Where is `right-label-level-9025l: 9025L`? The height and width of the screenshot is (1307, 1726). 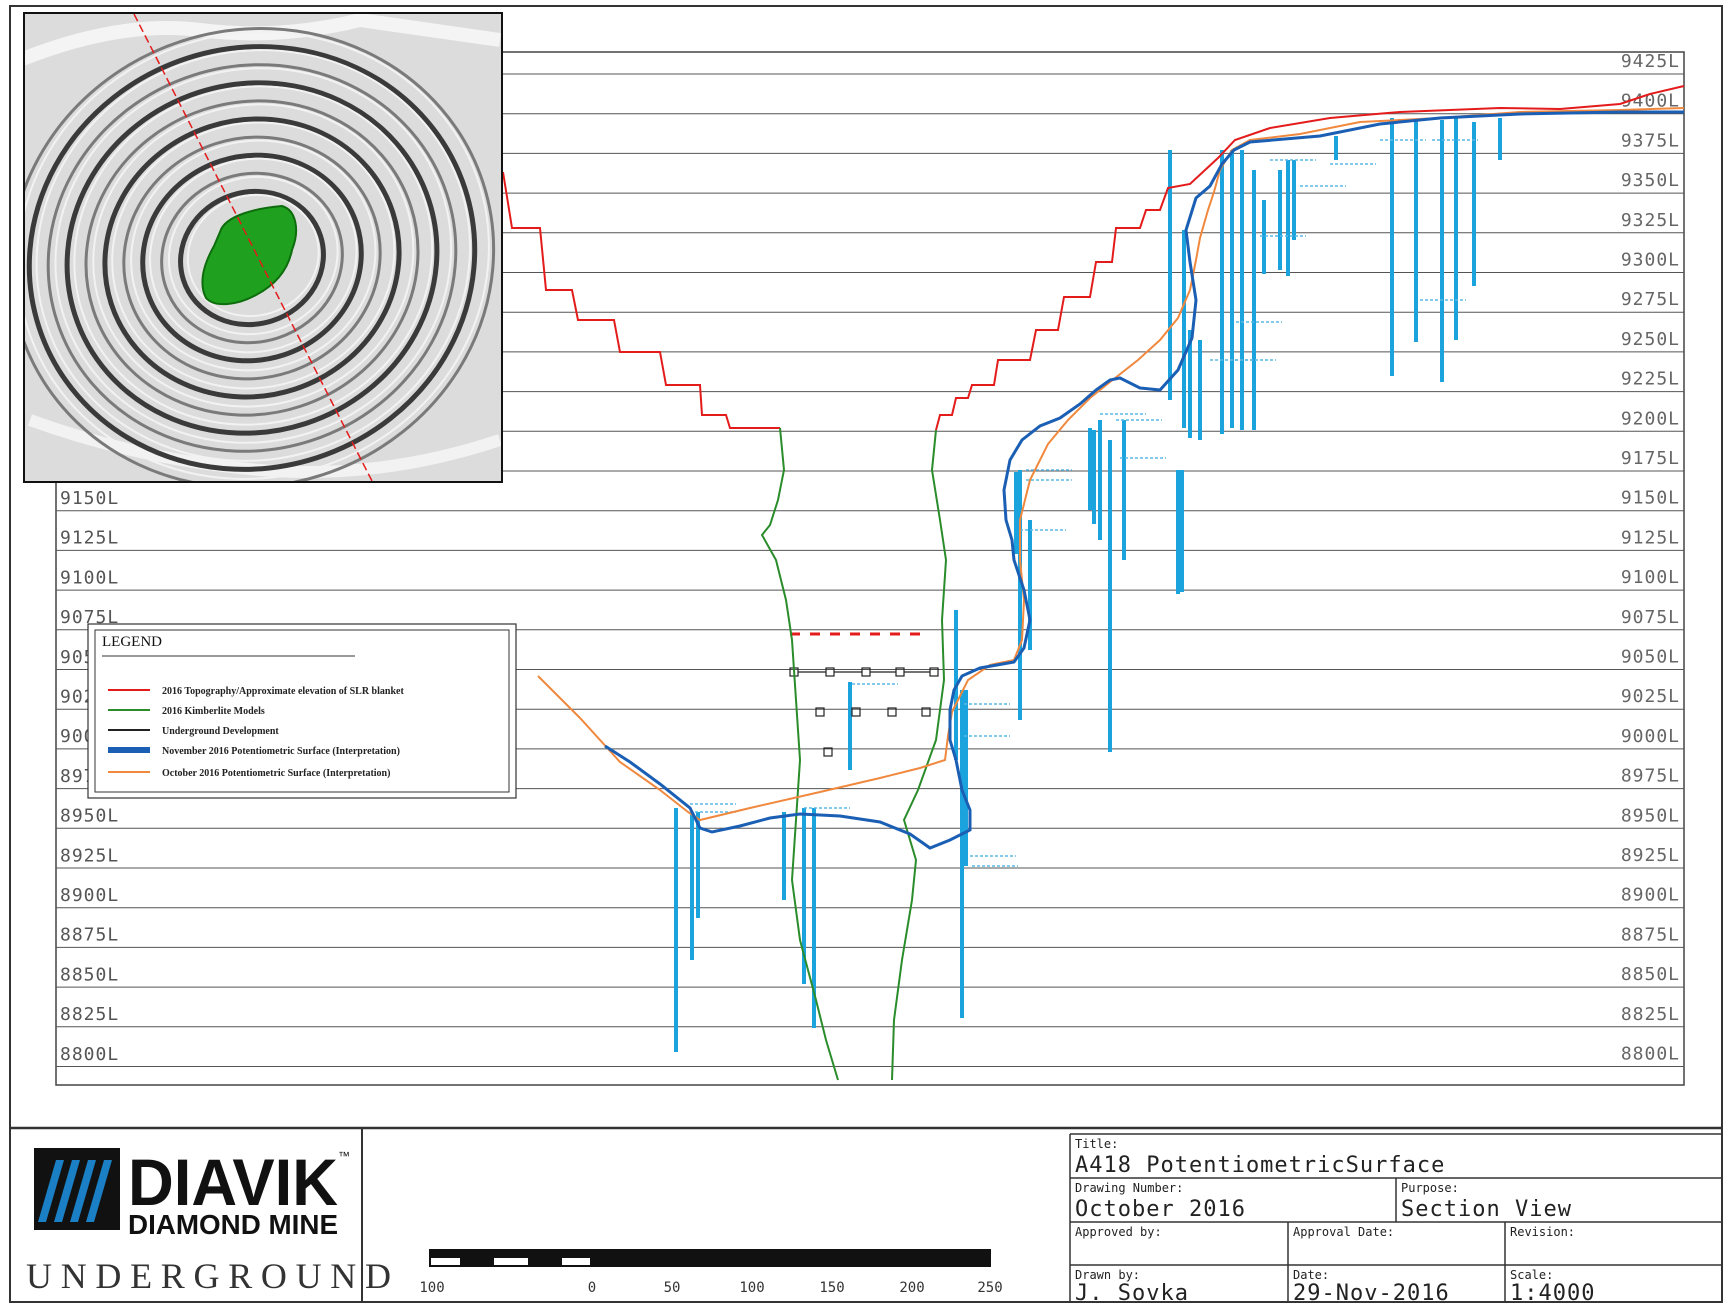 right-label-level-9025l: 9025L is located at coordinates (1650, 696).